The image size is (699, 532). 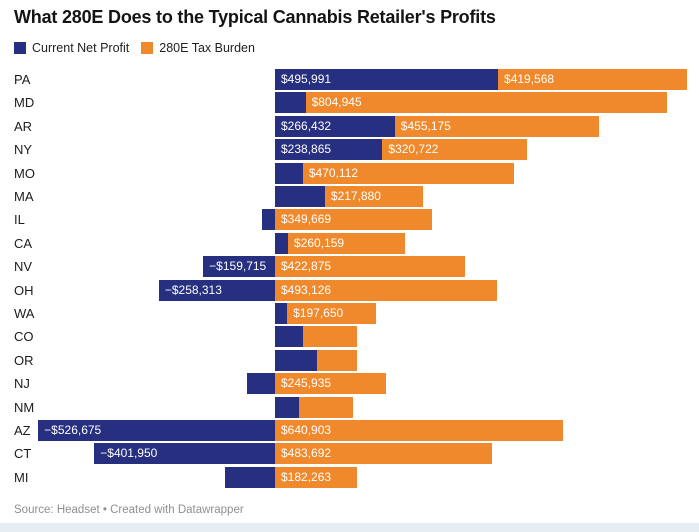 What do you see at coordinates (216, 290) in the screenshot?
I see `net-profit-bar-oh: −$258,313` at bounding box center [216, 290].